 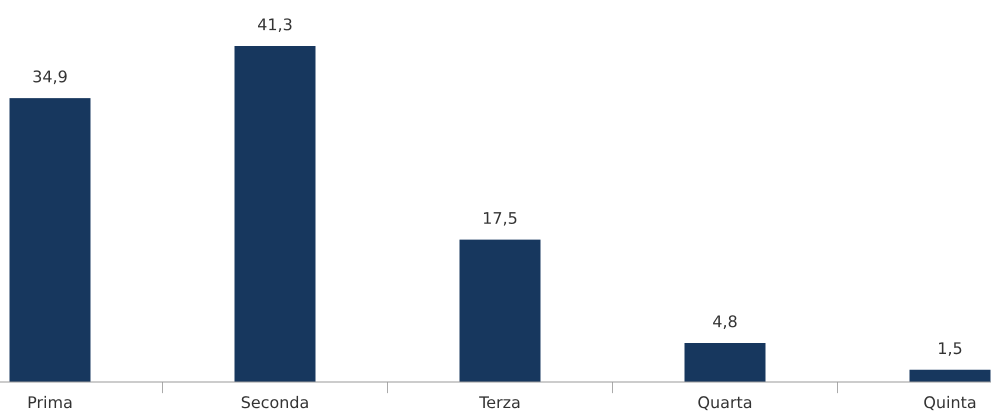 What do you see at coordinates (950, 349) in the screenshot?
I see `data-label: 1,5` at bounding box center [950, 349].